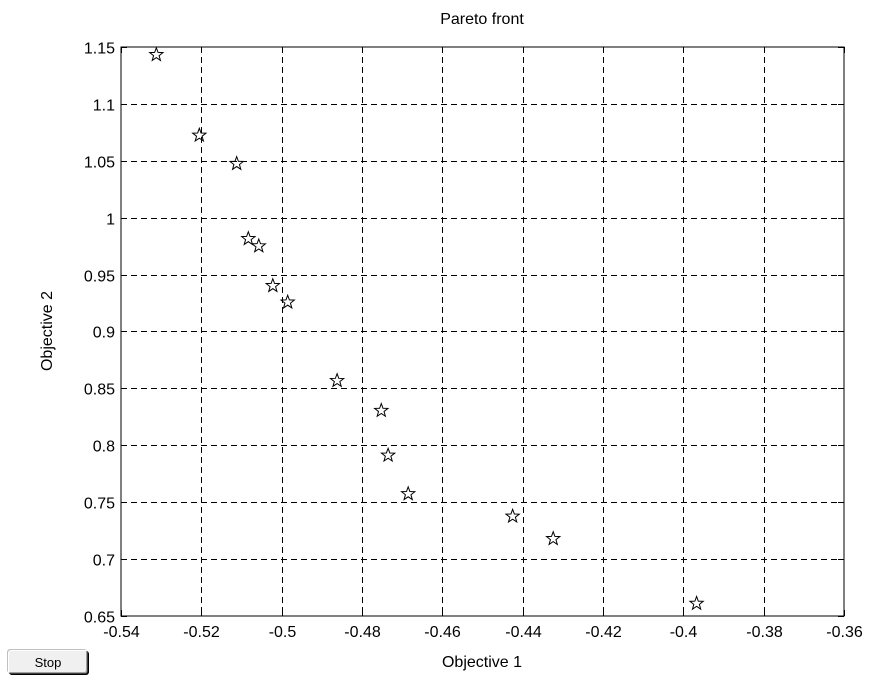 This screenshot has height=678, width=869. I want to click on y-tick-label: 0.85, so click(99, 390).